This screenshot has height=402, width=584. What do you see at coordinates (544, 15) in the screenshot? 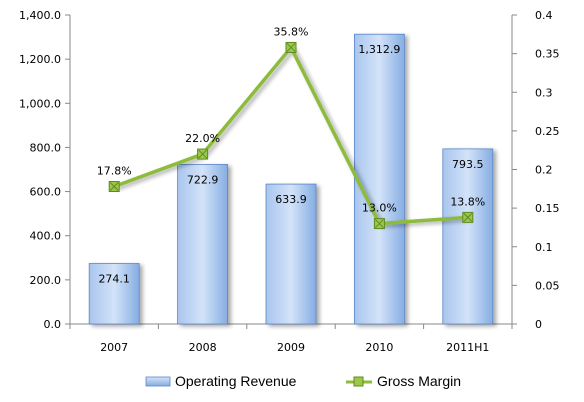
I see `y-right-tick-label: 0.4` at bounding box center [544, 15].